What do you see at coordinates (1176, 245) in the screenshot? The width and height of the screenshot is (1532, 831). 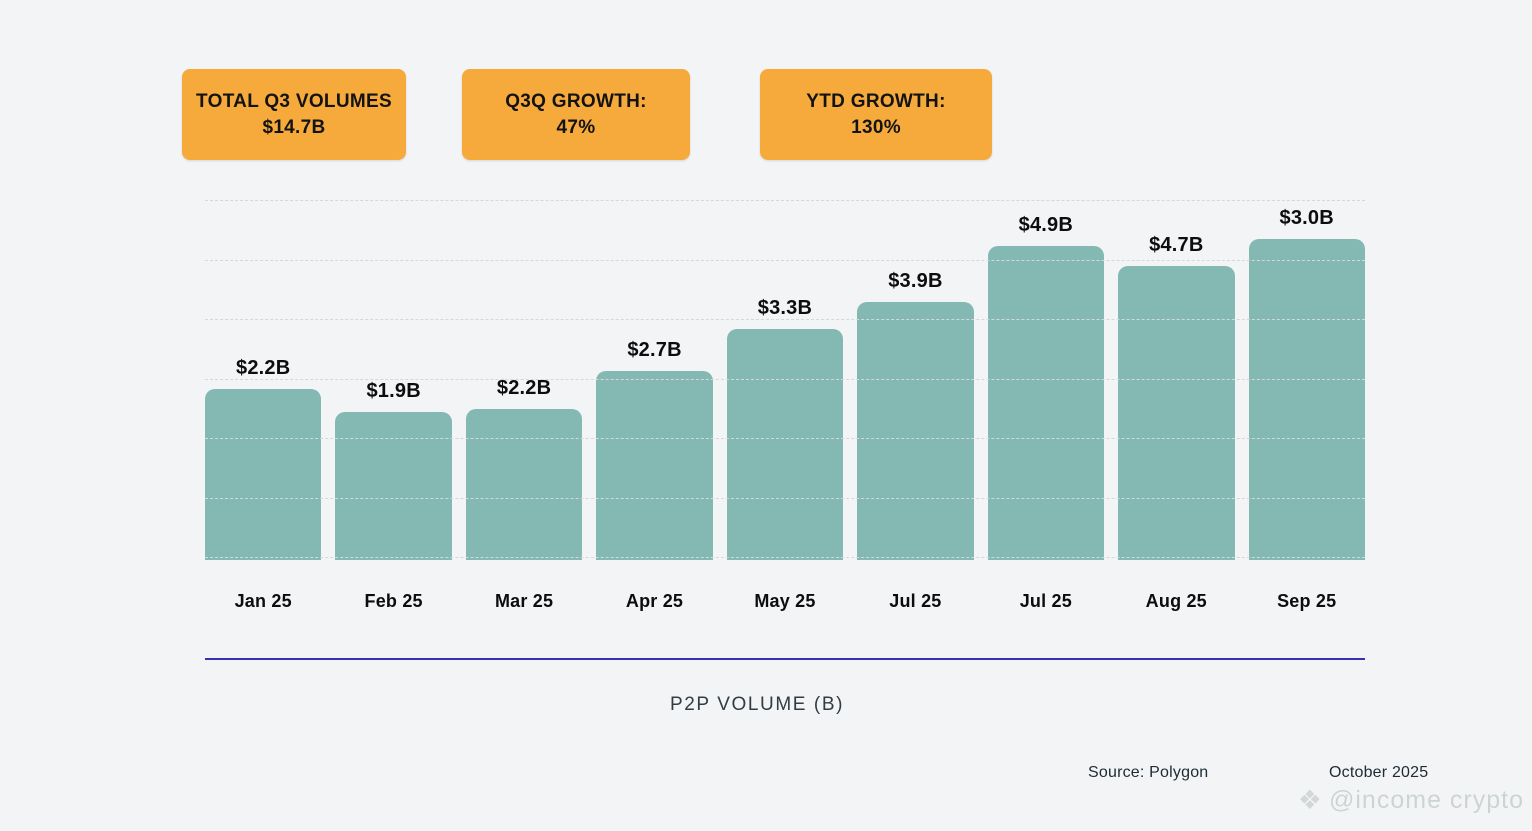 I see `bar-value-label: $4.7B` at bounding box center [1176, 245].